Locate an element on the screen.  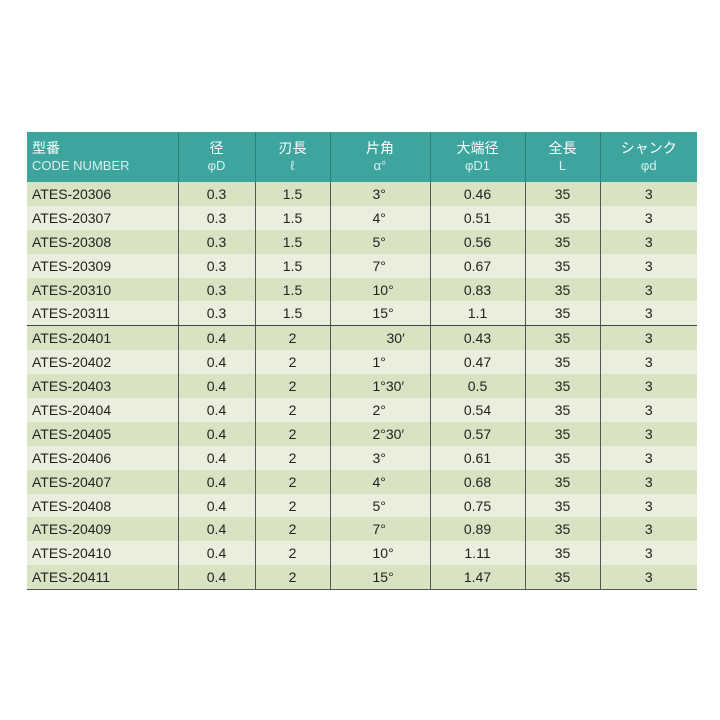
table-row: ATES-20402 0.4 2 1° 0.47 35 3 is located at coordinates (362, 362).